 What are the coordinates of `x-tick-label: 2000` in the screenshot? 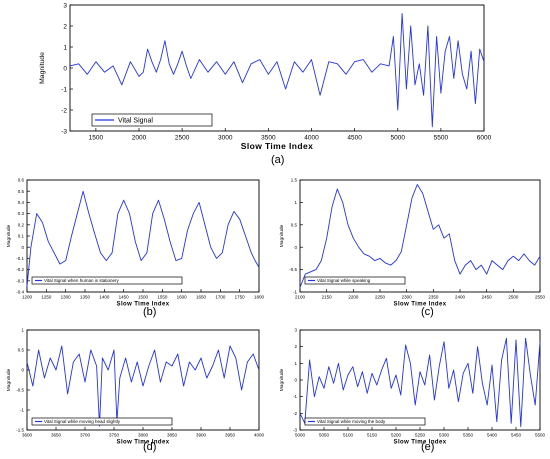 It's located at (139, 138).